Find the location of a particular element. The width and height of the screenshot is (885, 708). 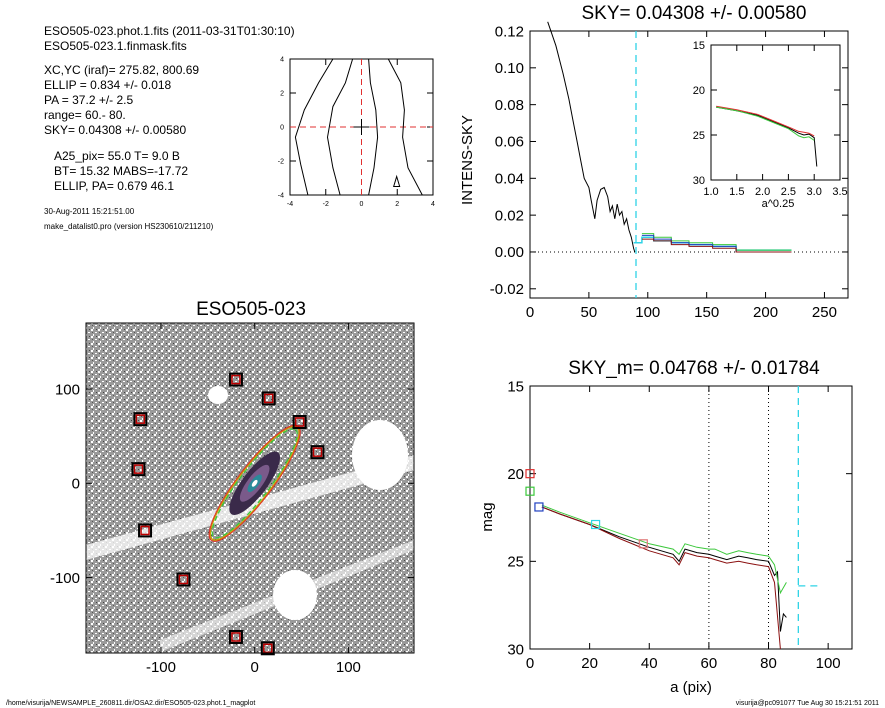

inset-x-tick-label: 3.0 is located at coordinates (814, 192).